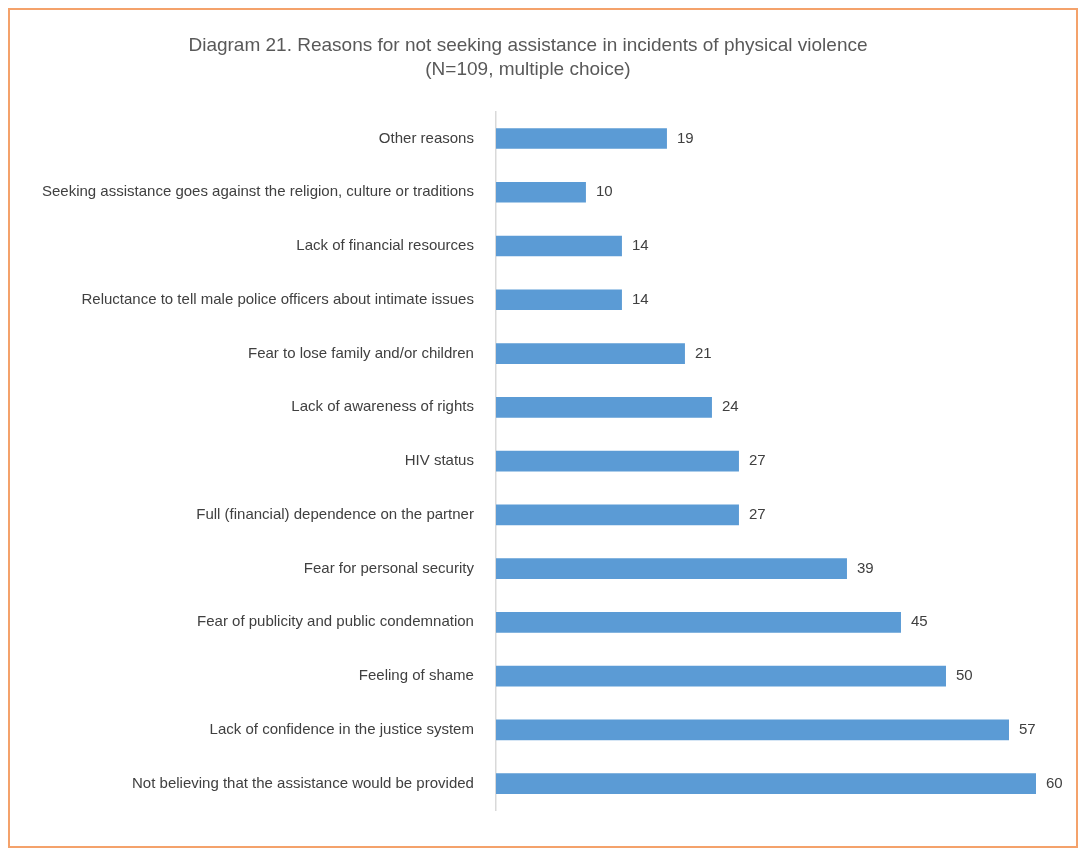 This screenshot has width=1086, height=859. Describe the element at coordinates (426, 137) in the screenshot. I see `y-tick-label: Other reasons` at that location.